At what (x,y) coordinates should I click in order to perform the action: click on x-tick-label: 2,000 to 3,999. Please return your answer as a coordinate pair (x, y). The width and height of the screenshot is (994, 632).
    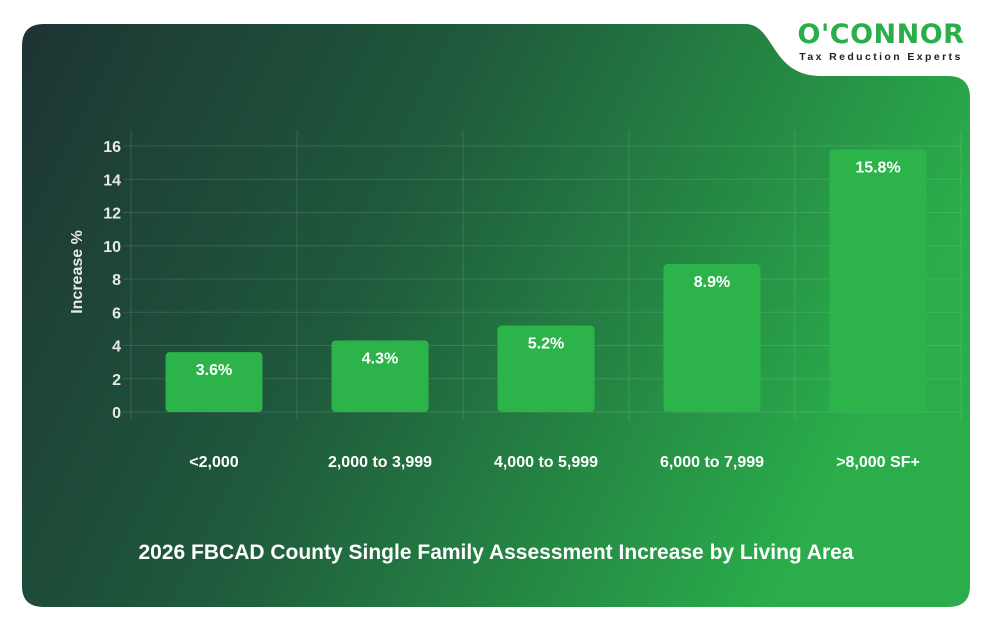
    Looking at the image, I should click on (380, 462).